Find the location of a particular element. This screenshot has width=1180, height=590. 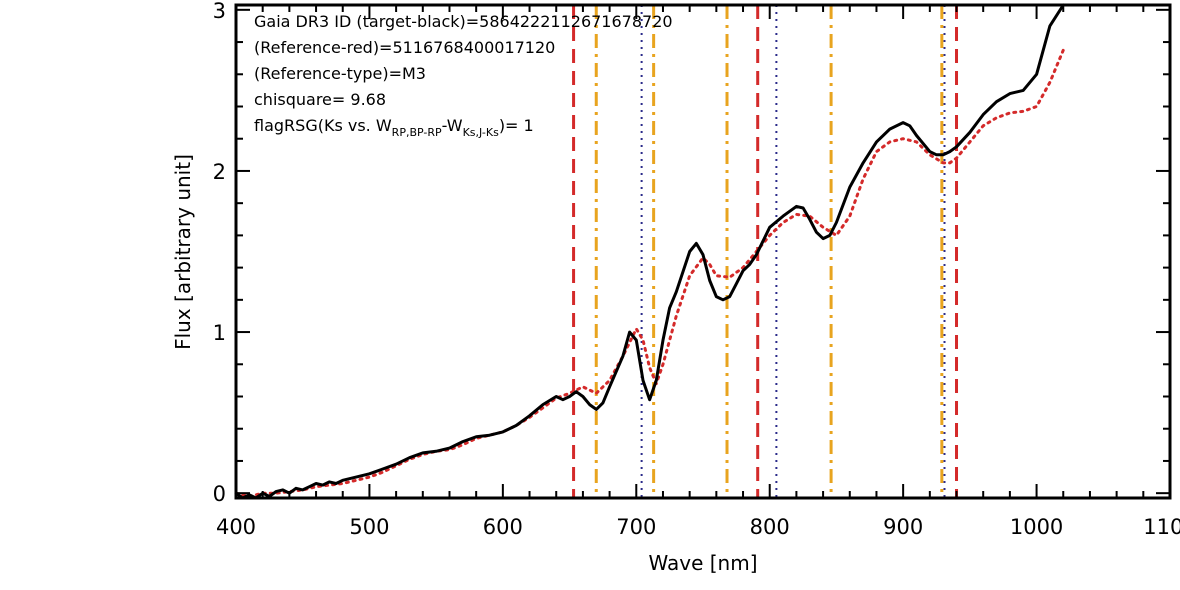

y-tick-label: 3 is located at coordinates (219, 11).